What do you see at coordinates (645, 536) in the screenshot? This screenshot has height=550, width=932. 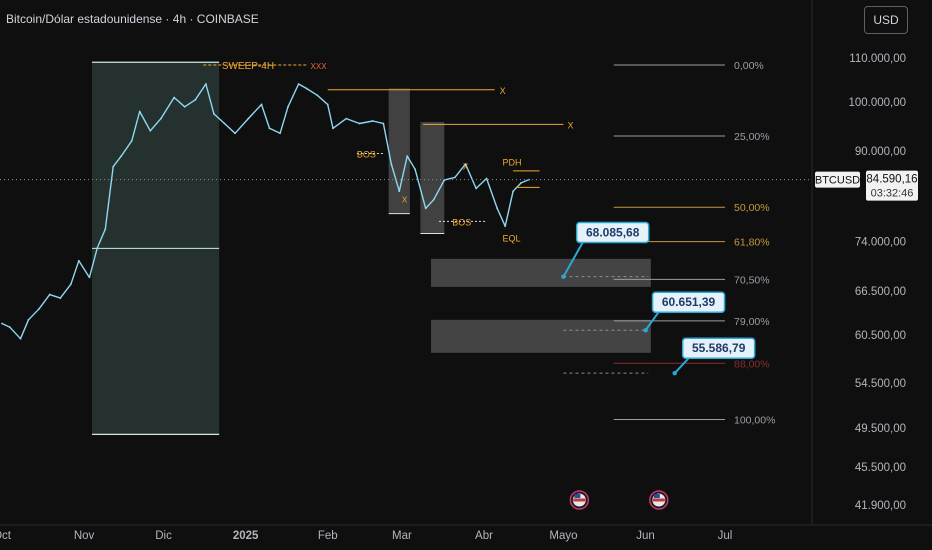 I see `x-tick-label: Jun` at bounding box center [645, 536].